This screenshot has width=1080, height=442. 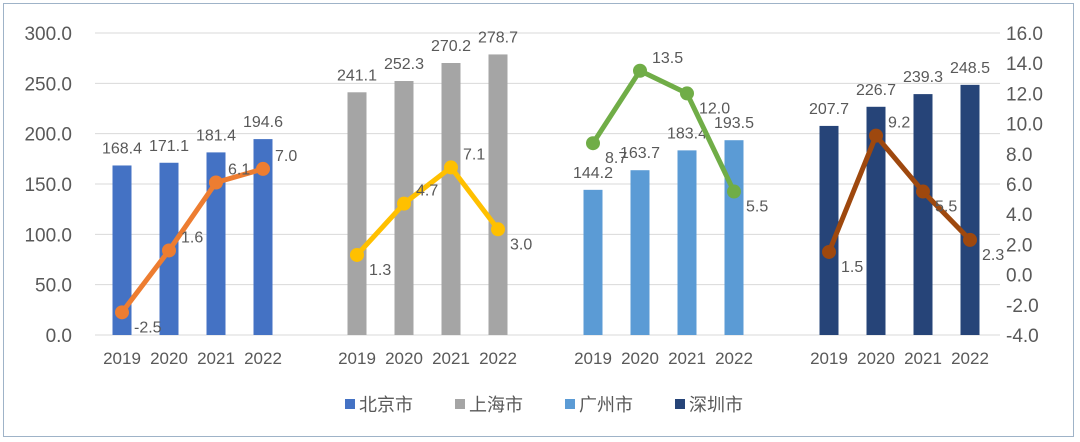 What do you see at coordinates (521, 244) in the screenshot?
I see `growth-data-label: 3.0` at bounding box center [521, 244].